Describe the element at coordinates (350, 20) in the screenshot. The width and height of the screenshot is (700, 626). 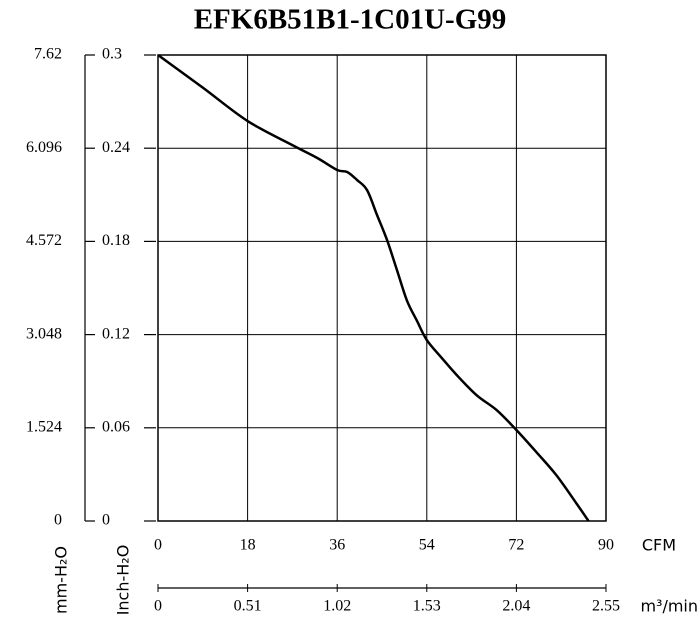
I see `chart-title: EFK6B51B1-1C01U-G99` at that location.